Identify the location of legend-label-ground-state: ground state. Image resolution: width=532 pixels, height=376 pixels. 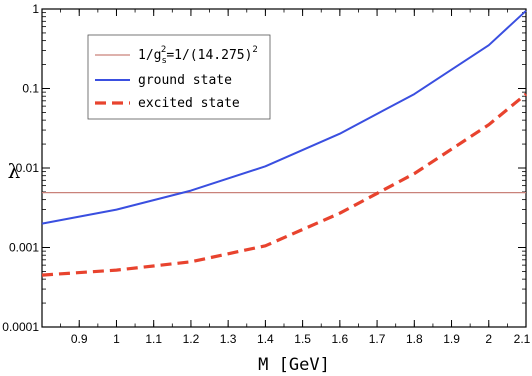
(185, 80).